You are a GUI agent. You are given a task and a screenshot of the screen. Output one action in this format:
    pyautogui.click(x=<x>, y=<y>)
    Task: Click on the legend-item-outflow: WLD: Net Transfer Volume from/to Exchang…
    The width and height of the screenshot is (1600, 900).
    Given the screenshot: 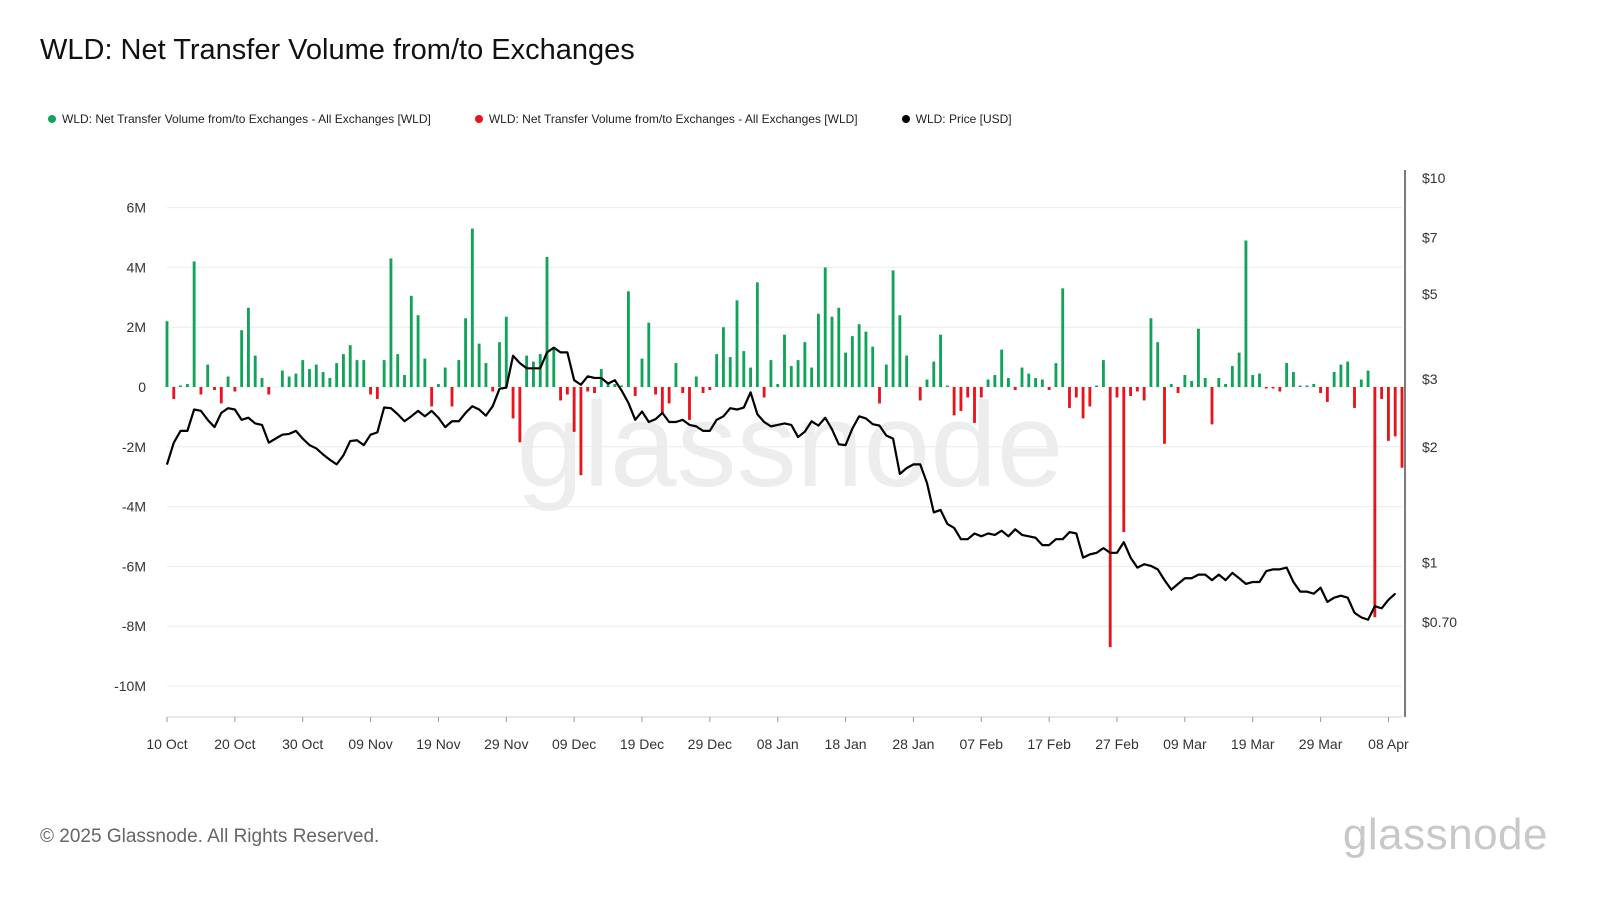 What is the action you would take?
    pyautogui.click(x=666, y=119)
    